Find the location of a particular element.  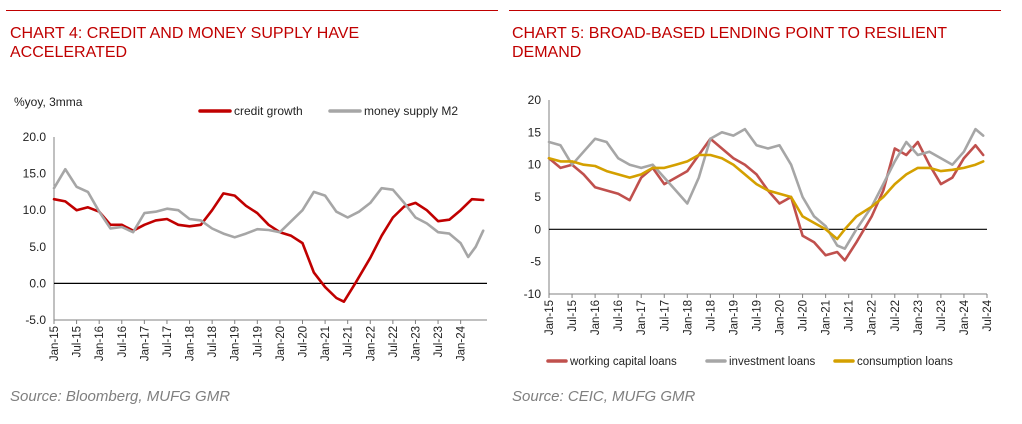

chart5-legend-label-1: investment loans is located at coordinates (772, 362).